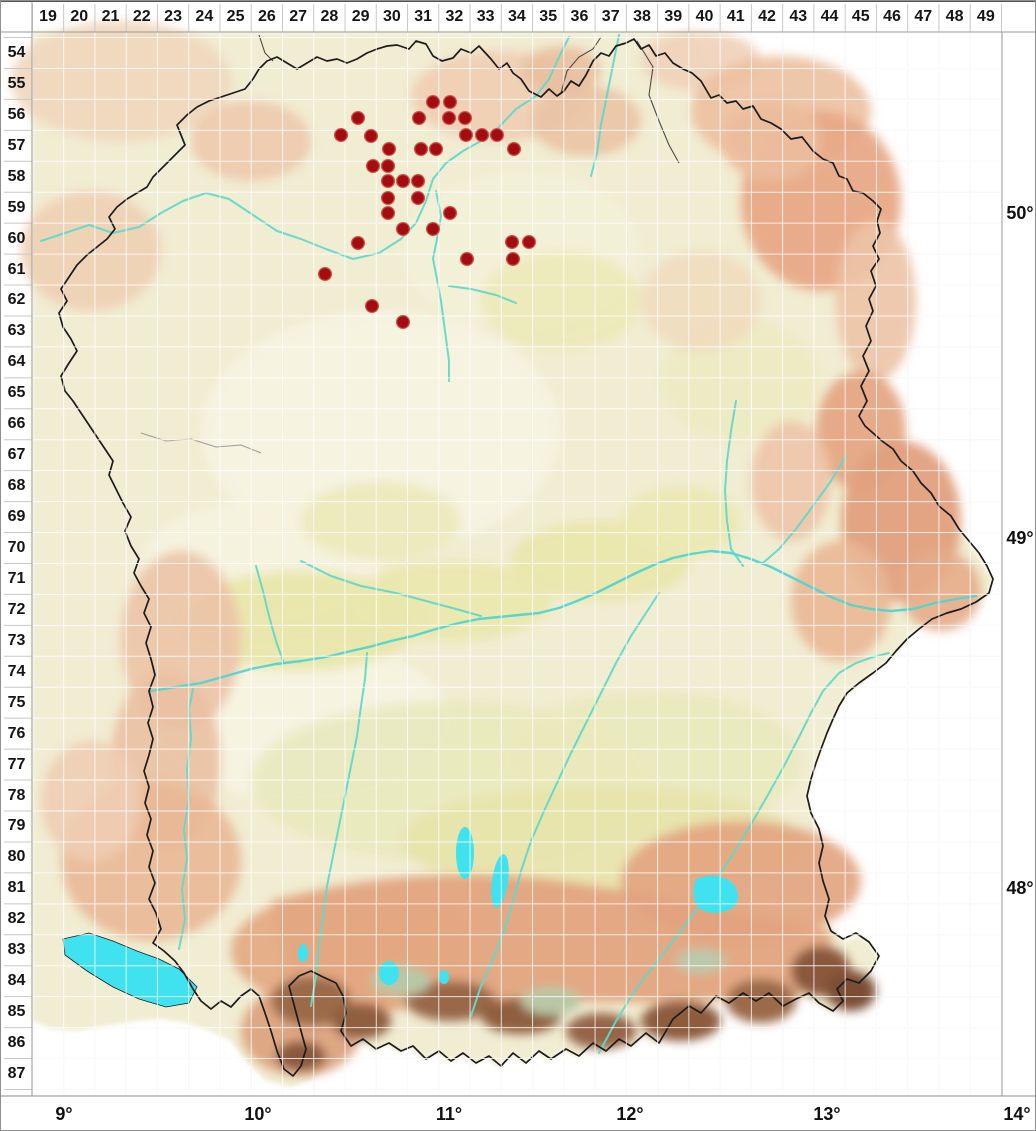 The image size is (1036, 1131). Describe the element at coordinates (16, 52) in the screenshot. I see `grid-row-label: 54` at that location.